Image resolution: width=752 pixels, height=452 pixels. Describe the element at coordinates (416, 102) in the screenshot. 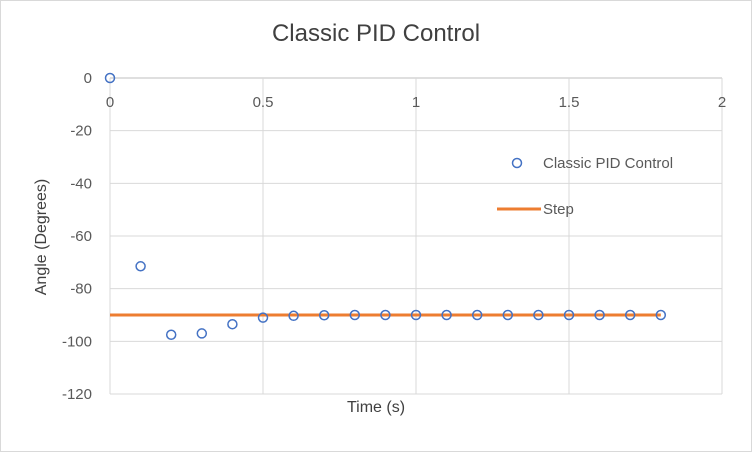

I see `x-tick-label: 1` at that location.